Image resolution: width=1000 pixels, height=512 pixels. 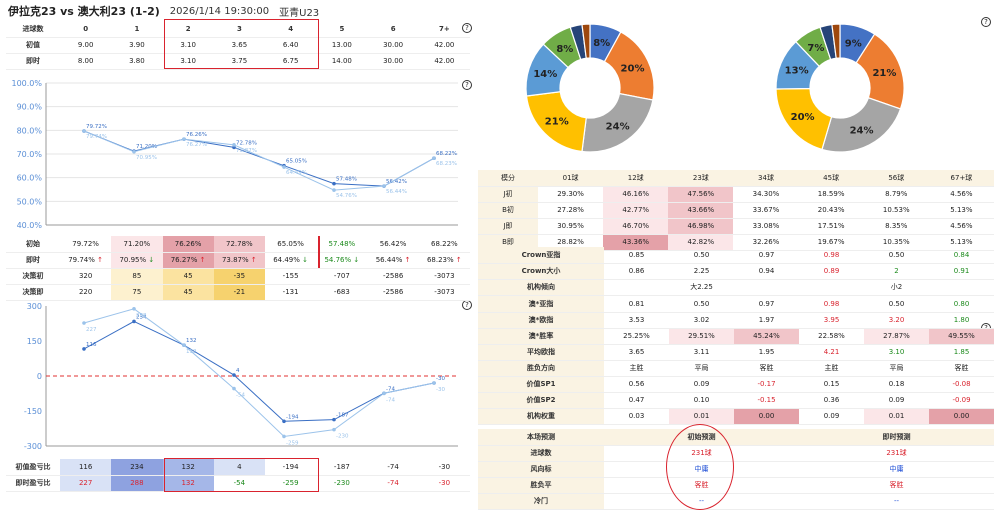 What do you see at coordinates (446, 154) in the screenshot?
I see `data-label: 68.22%` at bounding box center [446, 154].